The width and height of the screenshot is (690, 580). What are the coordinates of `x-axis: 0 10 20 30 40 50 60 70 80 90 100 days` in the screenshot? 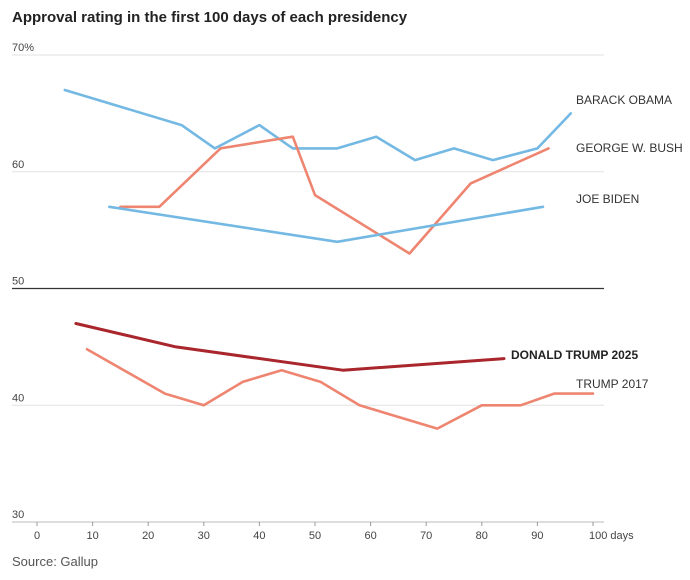 It's located at (323, 531).